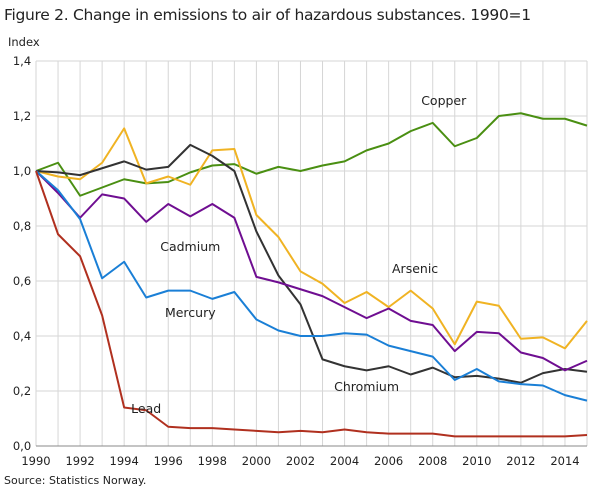 This screenshot has width=609, height=489. What do you see at coordinates (24, 42) in the screenshot?
I see `y-axis-label: Index` at bounding box center [24, 42].